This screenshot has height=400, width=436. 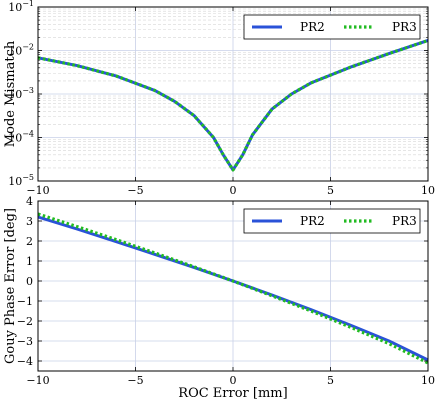 I want to click on y-tick-label-exponent: −5, so click(x=28, y=177).